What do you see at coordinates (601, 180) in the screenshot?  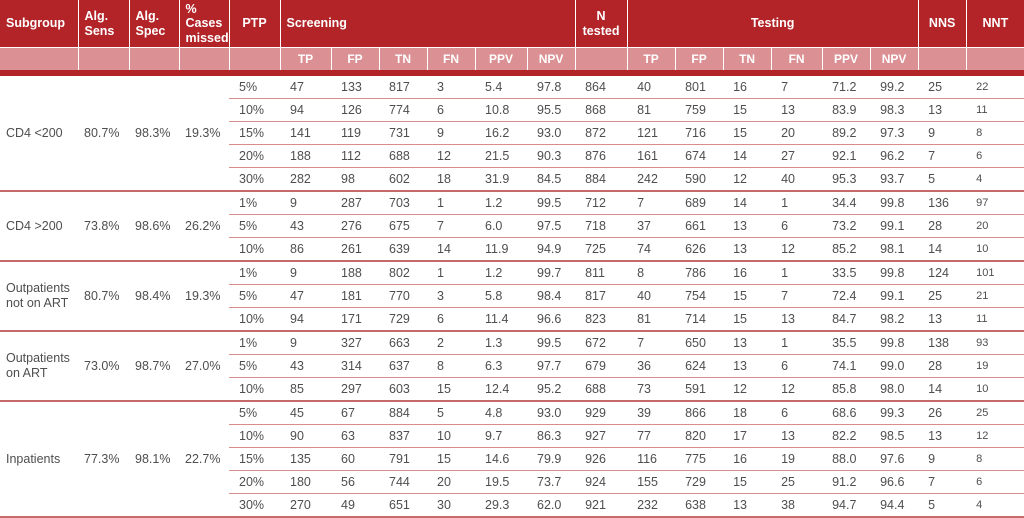 I see `cell-n-tested: 884` at bounding box center [601, 180].